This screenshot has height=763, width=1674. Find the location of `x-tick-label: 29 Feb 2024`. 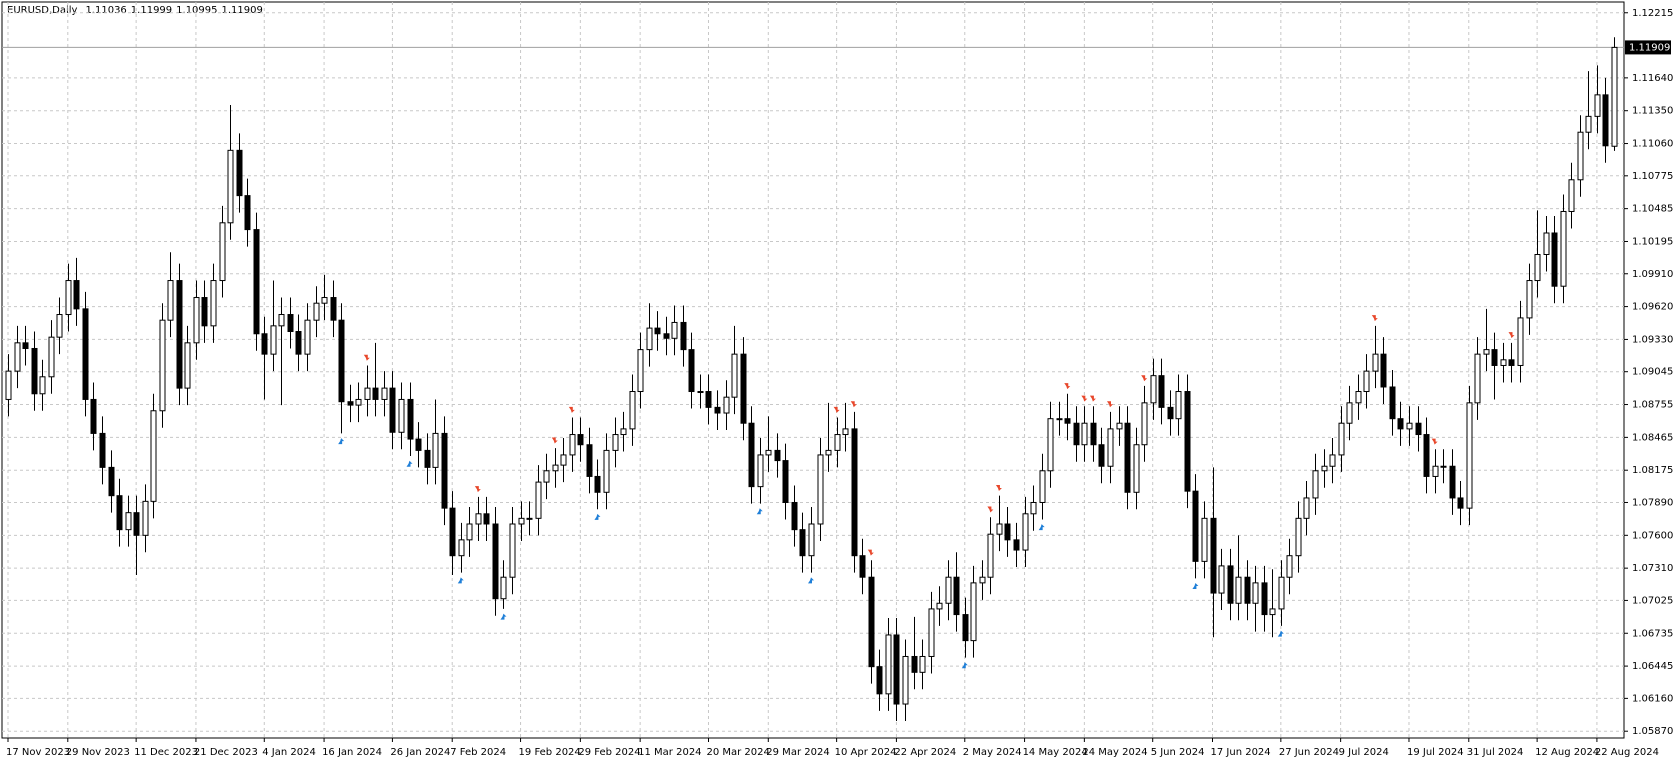

x-tick-label: 29 Feb 2024 is located at coordinates (609, 752).